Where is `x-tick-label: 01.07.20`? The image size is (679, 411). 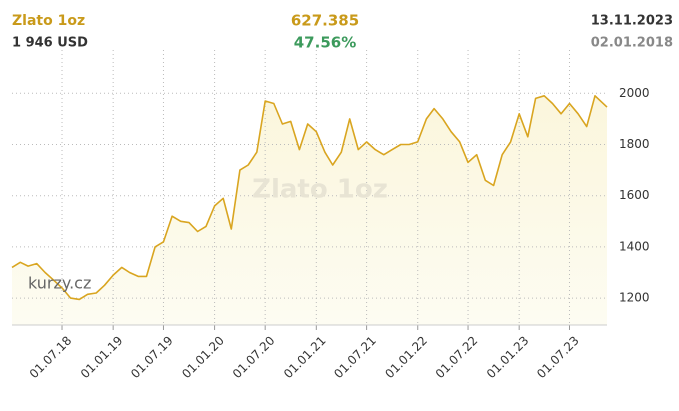 x-tick-label: 01.07.20 is located at coordinates (254, 357).